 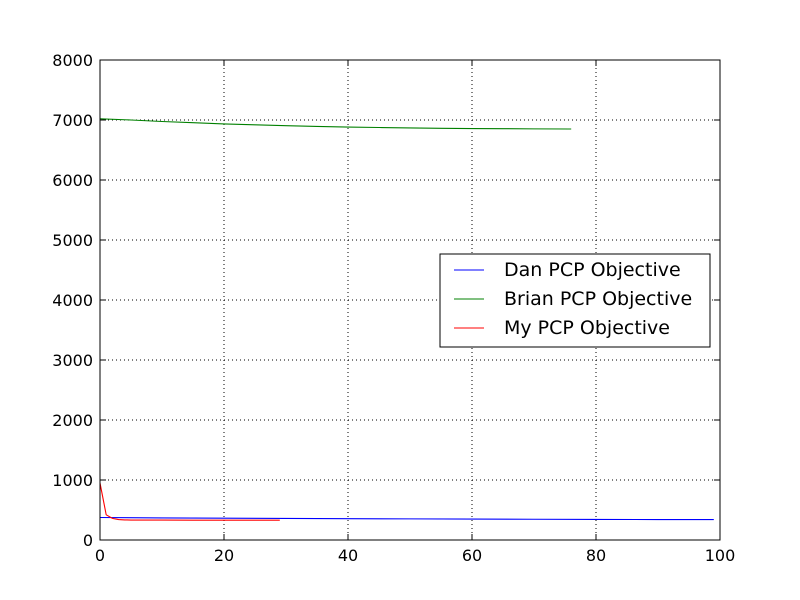 I want to click on y-tick-label: 5000, so click(x=72, y=240).